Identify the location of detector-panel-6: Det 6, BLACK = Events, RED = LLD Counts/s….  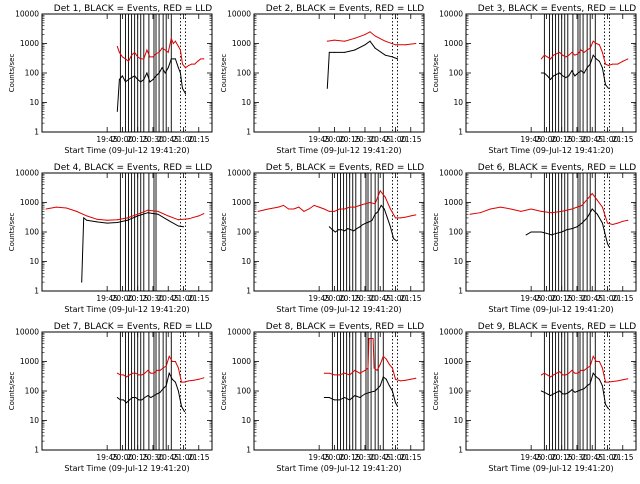
(534, 238).